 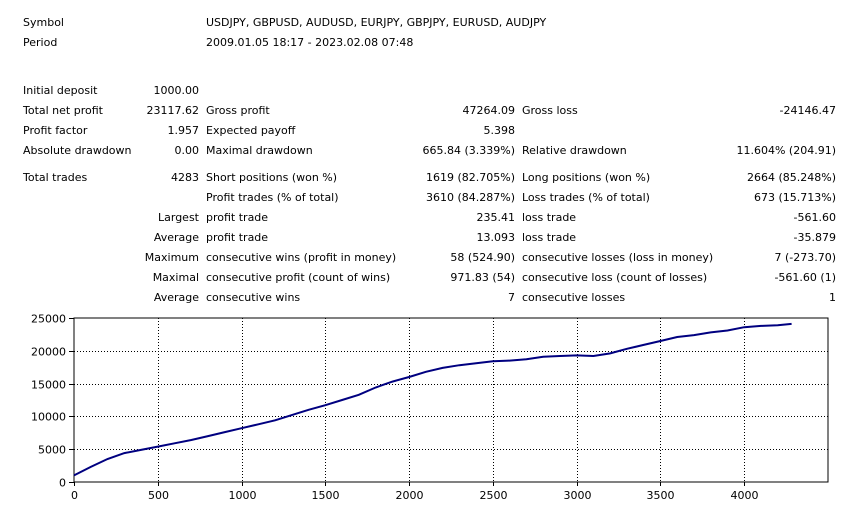 What do you see at coordinates (470, 197) in the screenshot?
I see `profit-trades-value: 3610 (84.287%)` at bounding box center [470, 197].